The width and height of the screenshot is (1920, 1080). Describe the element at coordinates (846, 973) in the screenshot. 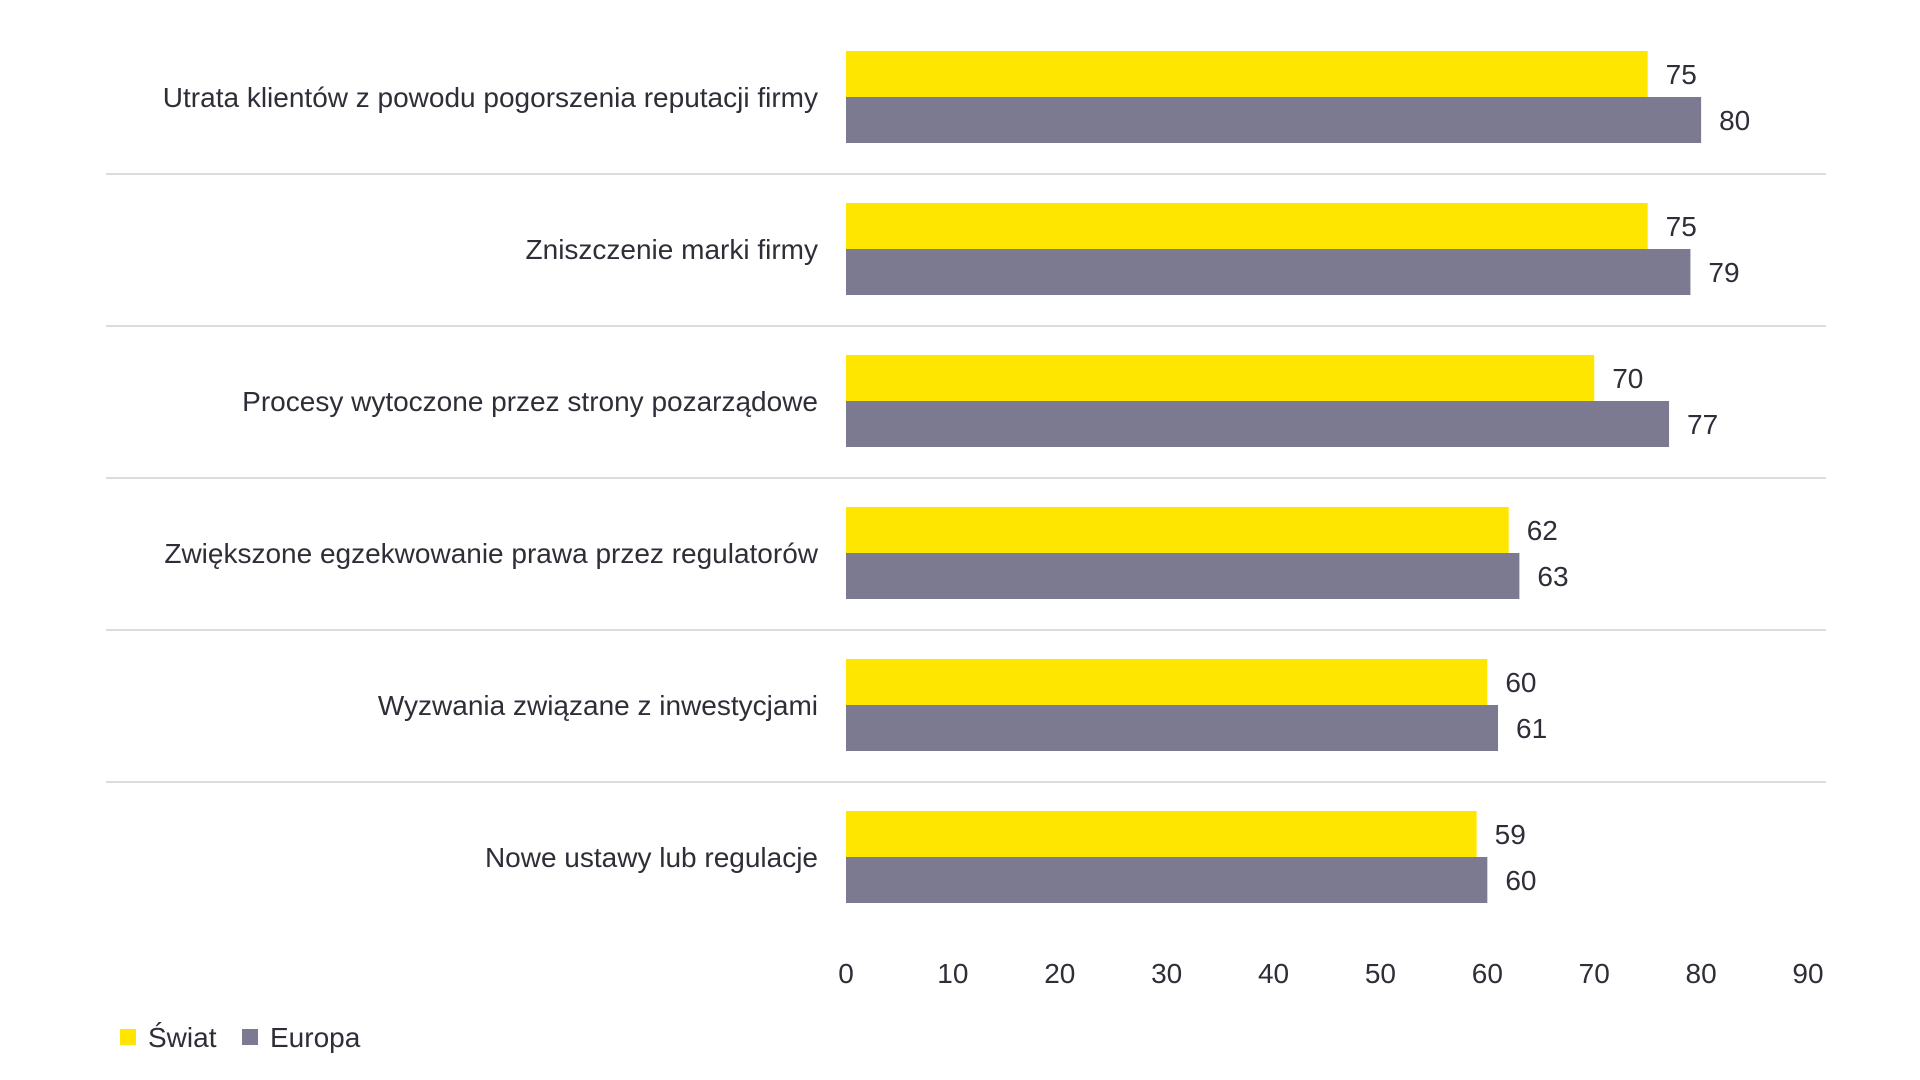

I see `x-tick-label: 0` at that location.